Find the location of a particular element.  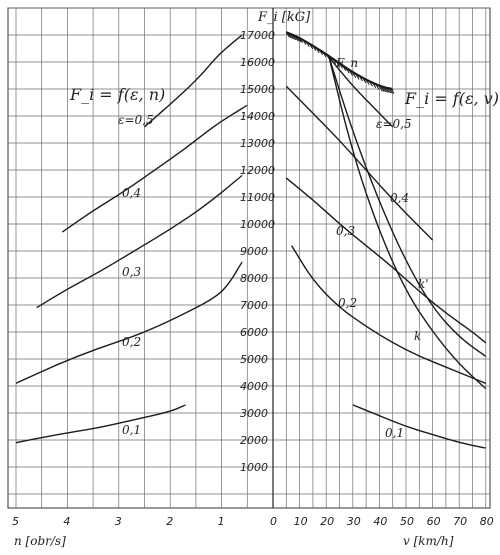

right-x-tick-label: 40 is located at coordinates (380, 521).